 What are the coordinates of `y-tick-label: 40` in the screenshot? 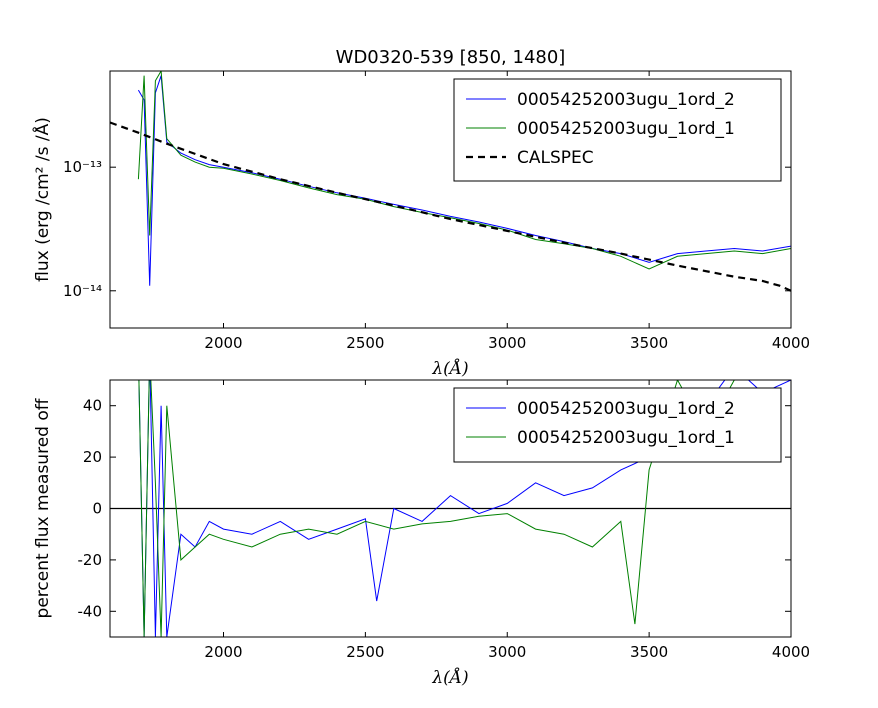 It's located at (92, 406).